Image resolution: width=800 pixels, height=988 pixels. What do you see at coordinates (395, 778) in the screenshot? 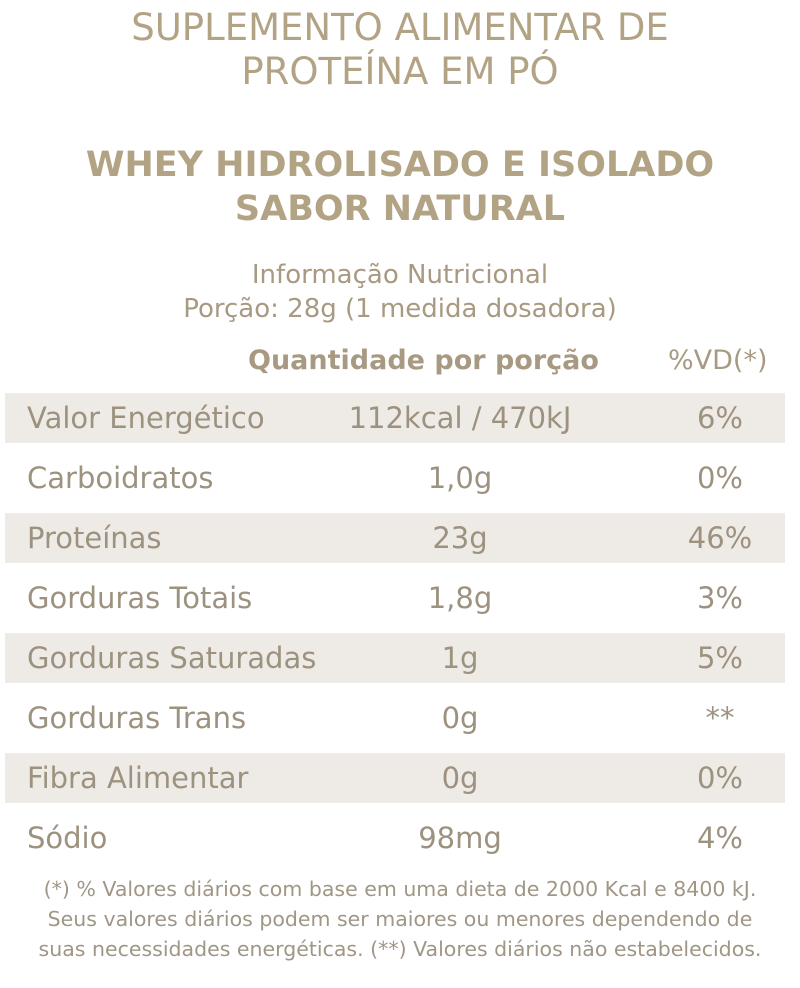
I see `table-row: Fibra Alimentar 0g 0%` at bounding box center [395, 778].